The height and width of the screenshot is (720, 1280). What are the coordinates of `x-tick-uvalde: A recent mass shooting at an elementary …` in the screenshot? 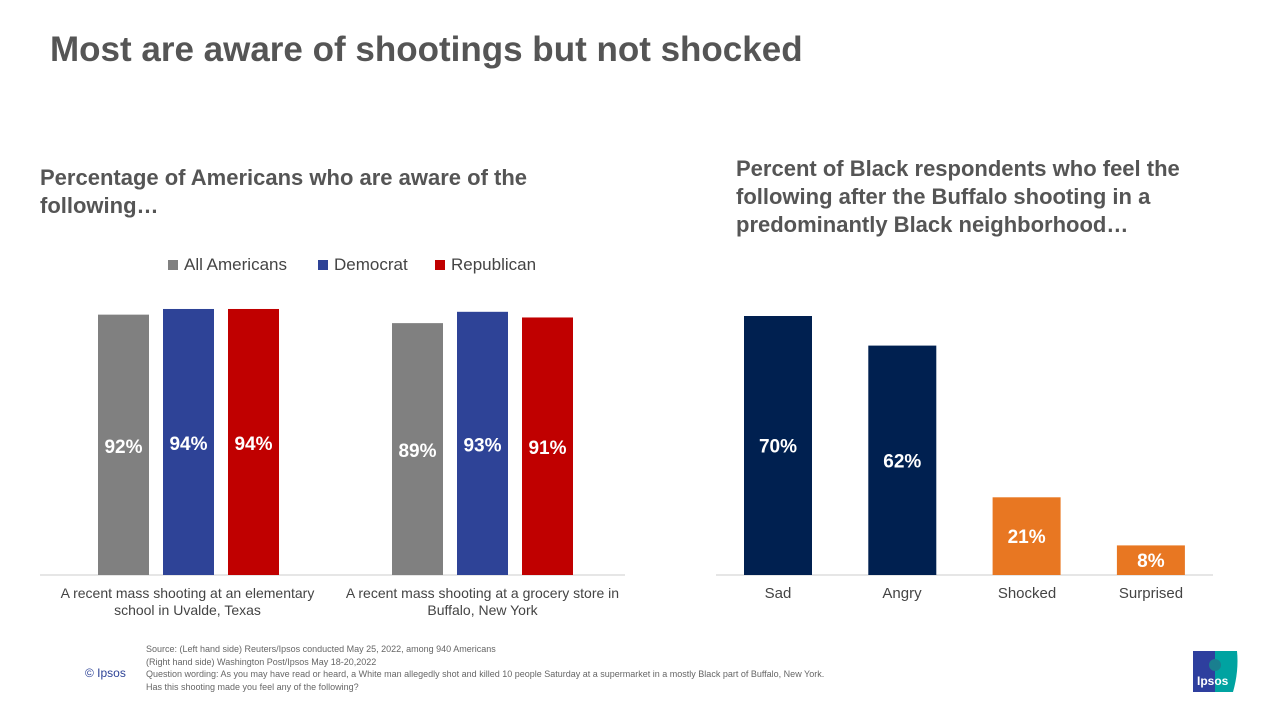 It's located at (187, 601).